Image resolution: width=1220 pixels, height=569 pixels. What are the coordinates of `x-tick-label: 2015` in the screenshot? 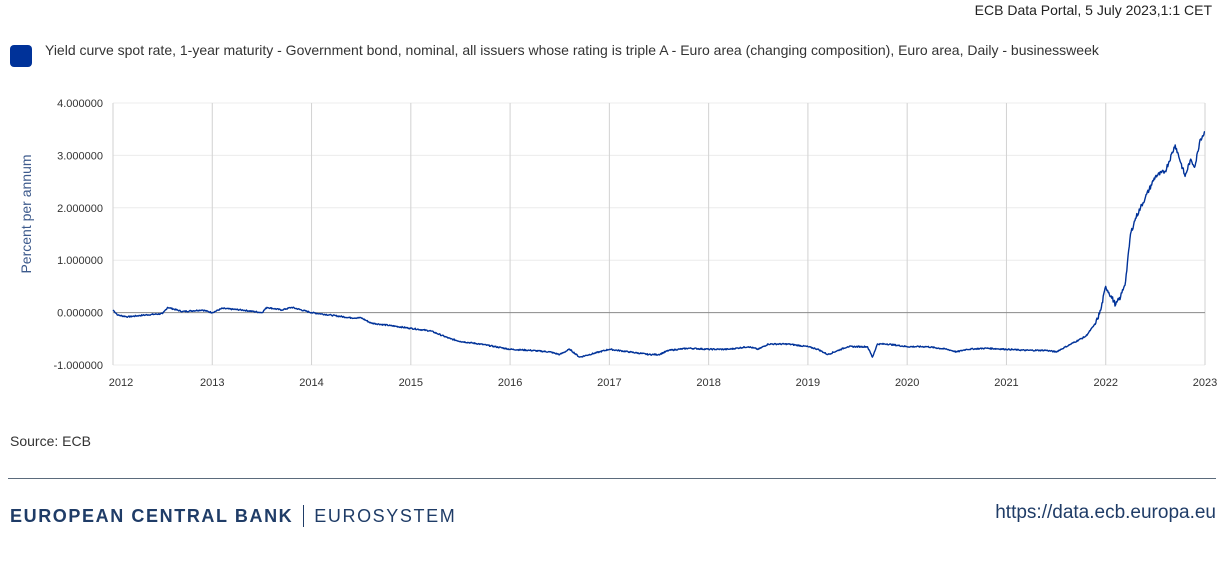 It's located at (411, 383).